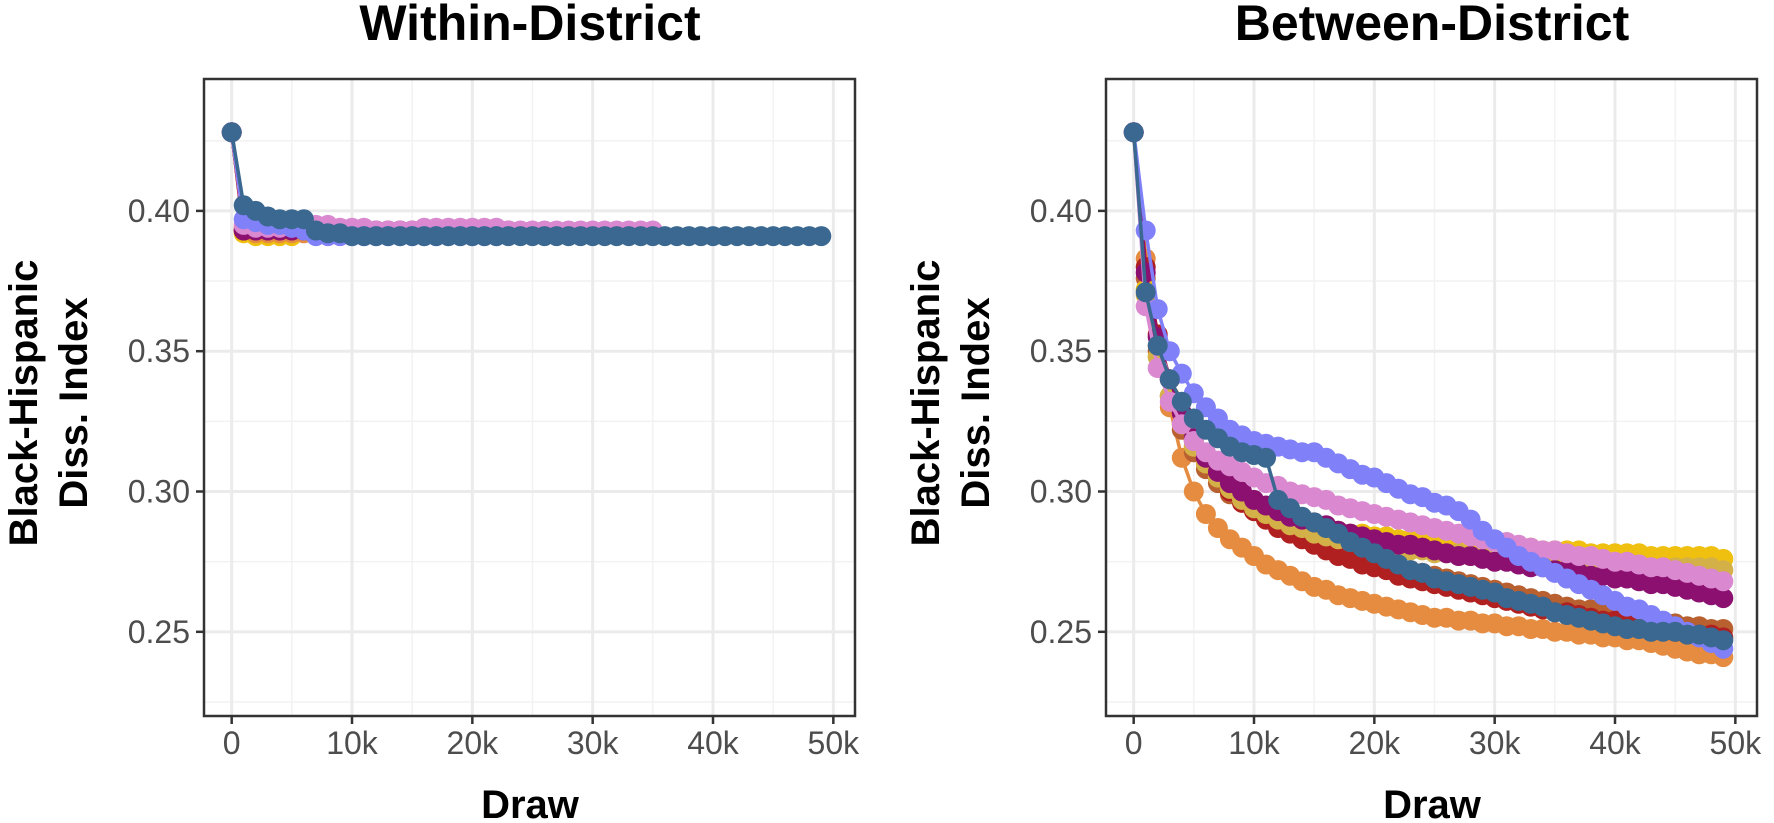 Image resolution: width=1774 pixels, height=823 pixels. I want to click on panel-title: Between-District, so click(1432, 25).